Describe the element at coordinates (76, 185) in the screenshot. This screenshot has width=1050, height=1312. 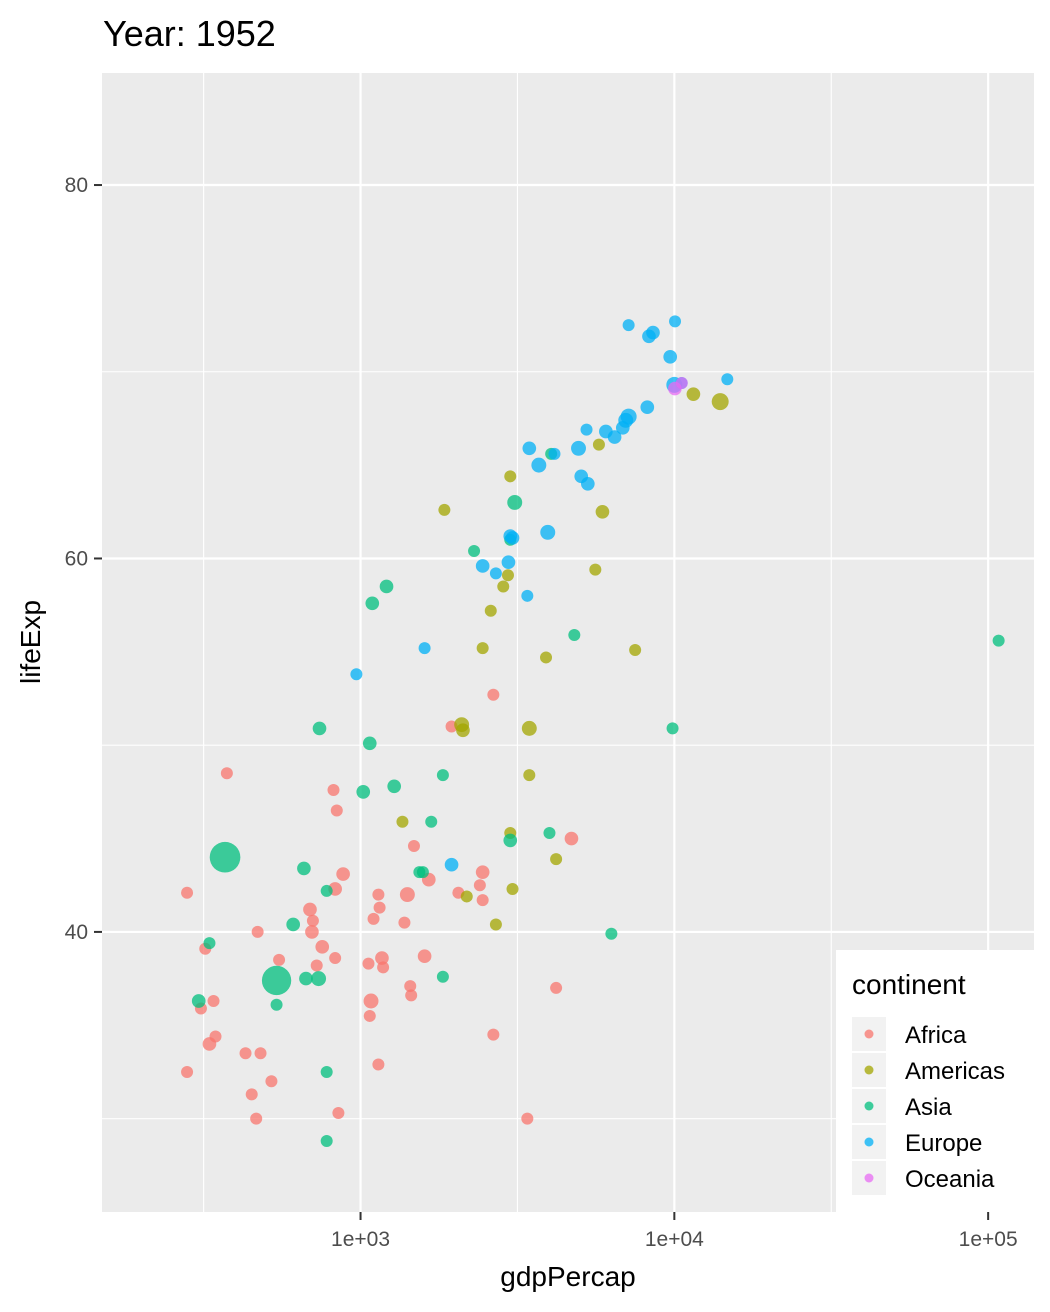
I see `y-tick-label: 80` at that location.